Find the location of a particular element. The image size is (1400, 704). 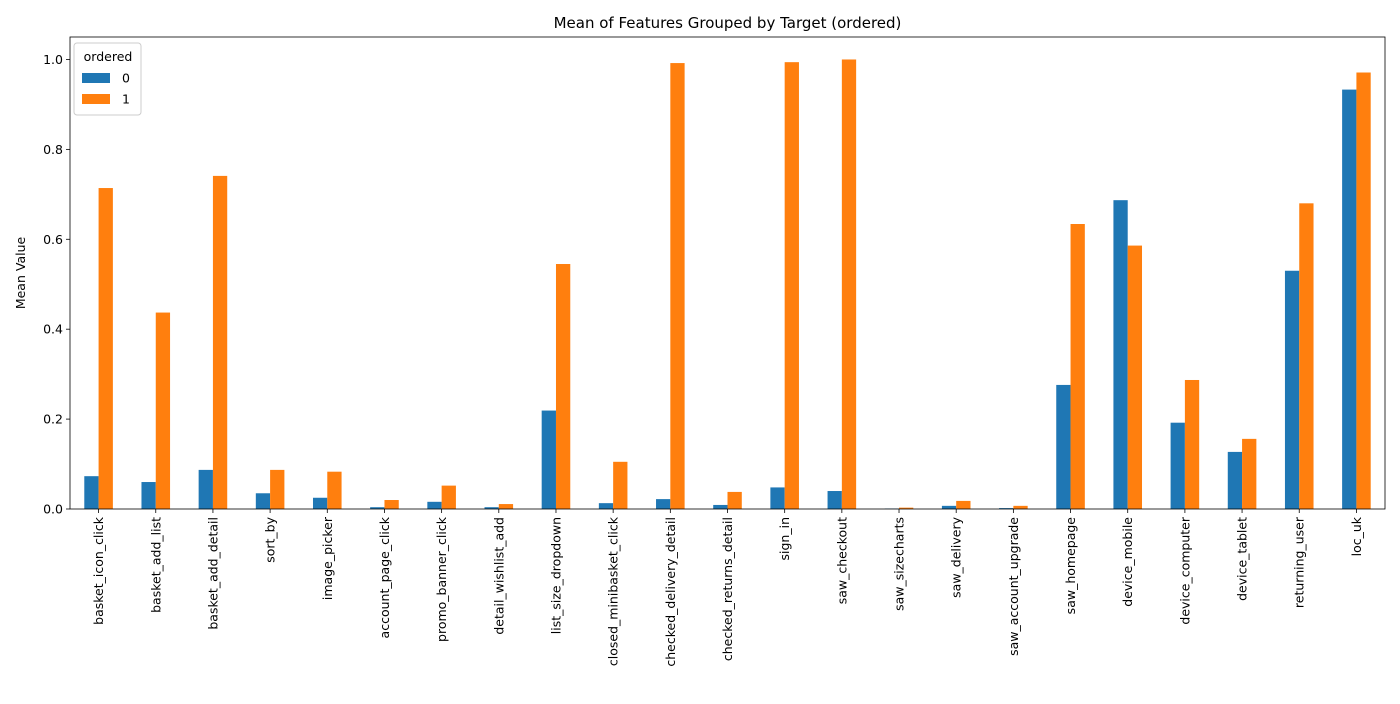

bar-series-1-returning_user is located at coordinates (1306, 356).